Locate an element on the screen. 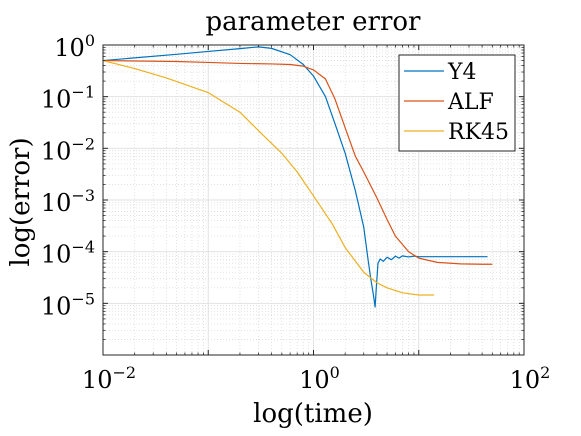  y-tick-label: 10⁻² is located at coordinates (68, 149).